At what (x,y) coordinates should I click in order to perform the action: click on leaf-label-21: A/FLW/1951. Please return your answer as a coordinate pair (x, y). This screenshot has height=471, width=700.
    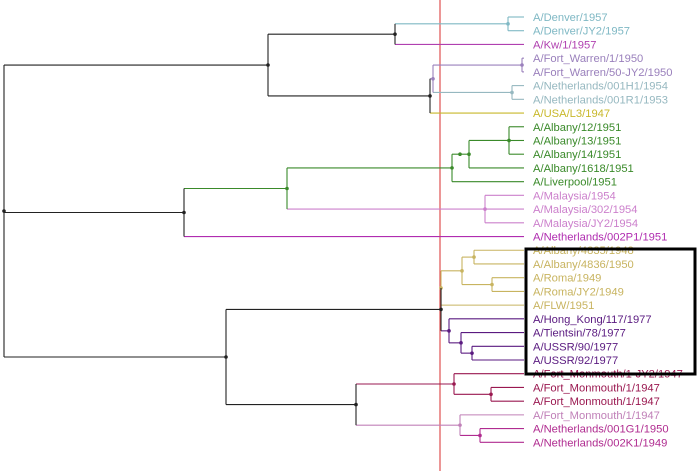
    Looking at the image, I should click on (563, 306).